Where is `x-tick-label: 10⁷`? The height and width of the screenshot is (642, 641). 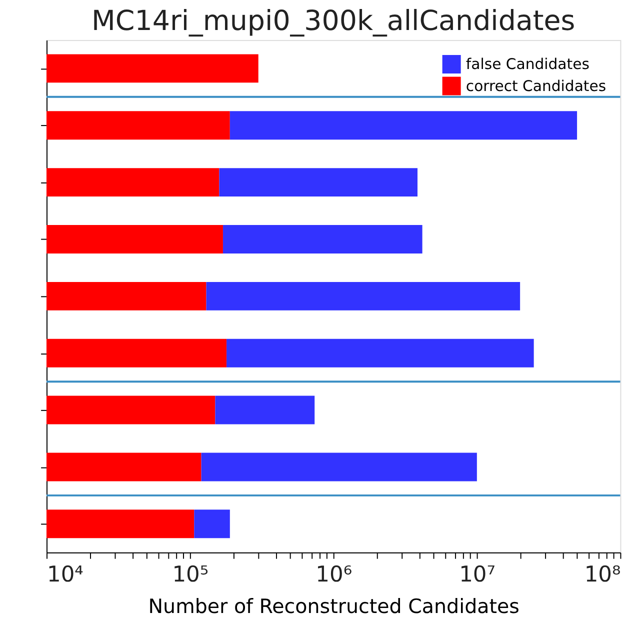 x-tick-label: 10⁷ is located at coordinates (477, 575).